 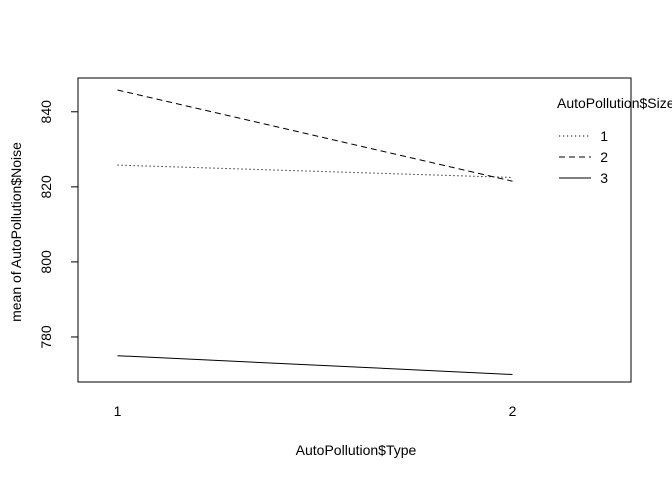 What do you see at coordinates (46, 187) in the screenshot?
I see `y-tick-label: 820` at bounding box center [46, 187].